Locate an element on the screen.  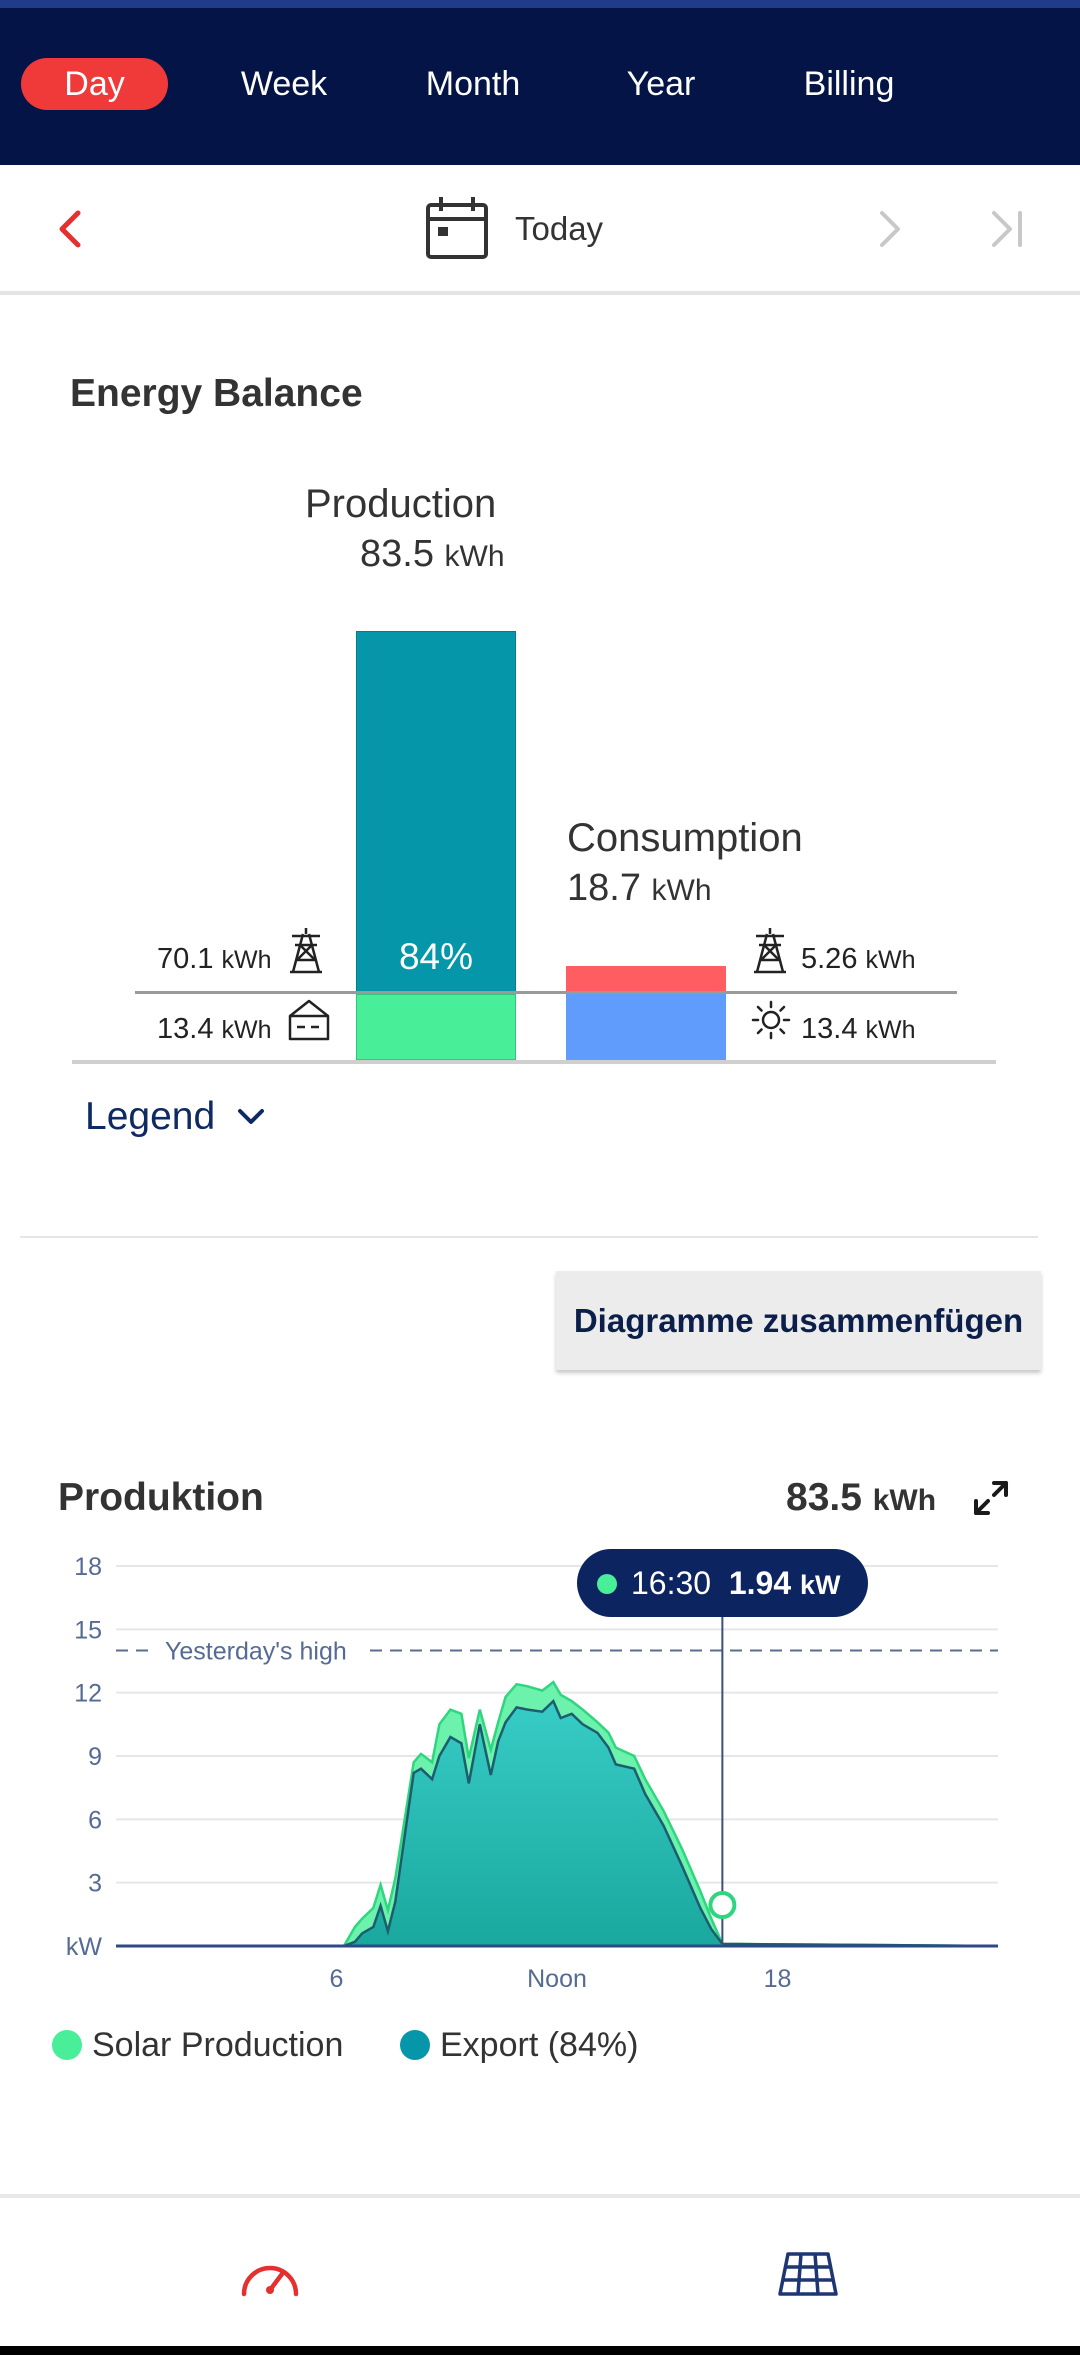
solar-panel-icon is located at coordinates (808, 2274).